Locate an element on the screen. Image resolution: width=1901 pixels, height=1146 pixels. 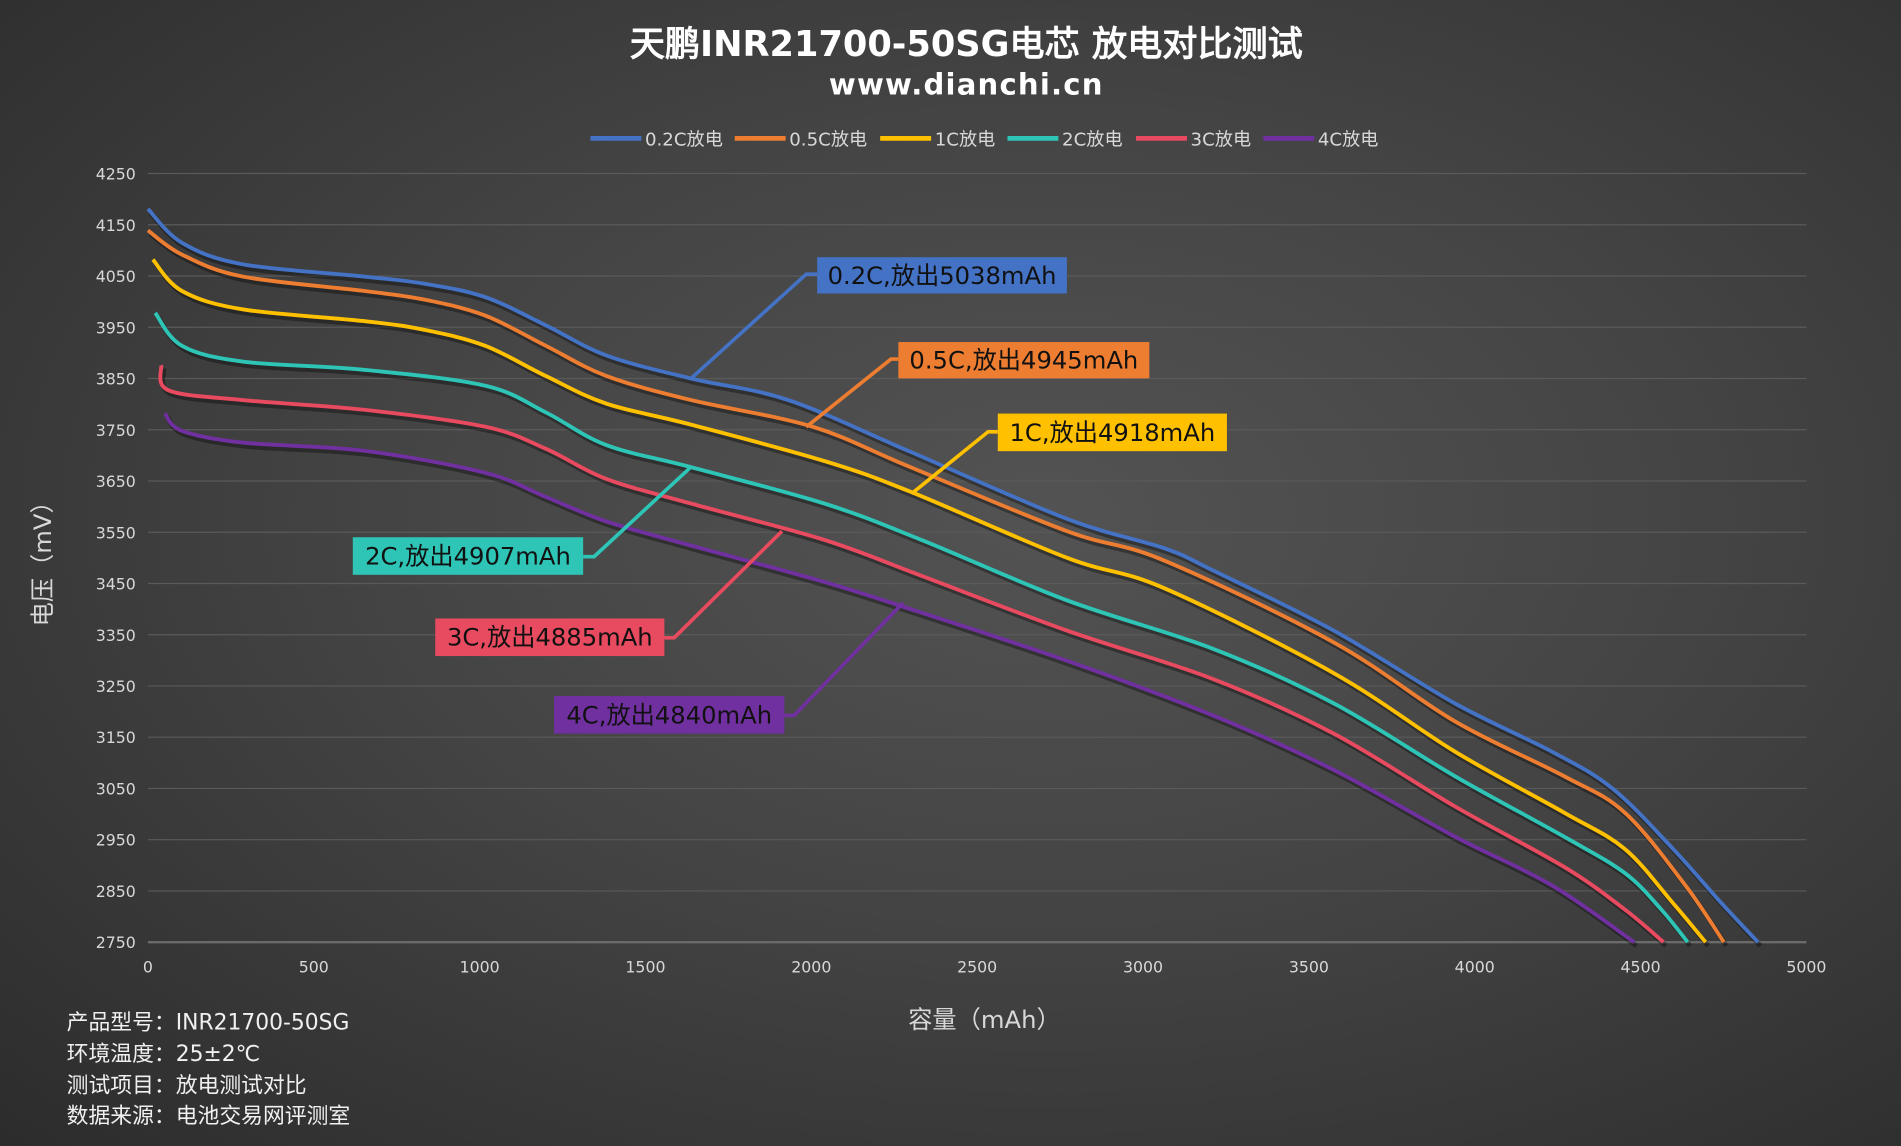
annotation-label: 0.5C,放出4945mAh is located at coordinates (1023, 360).